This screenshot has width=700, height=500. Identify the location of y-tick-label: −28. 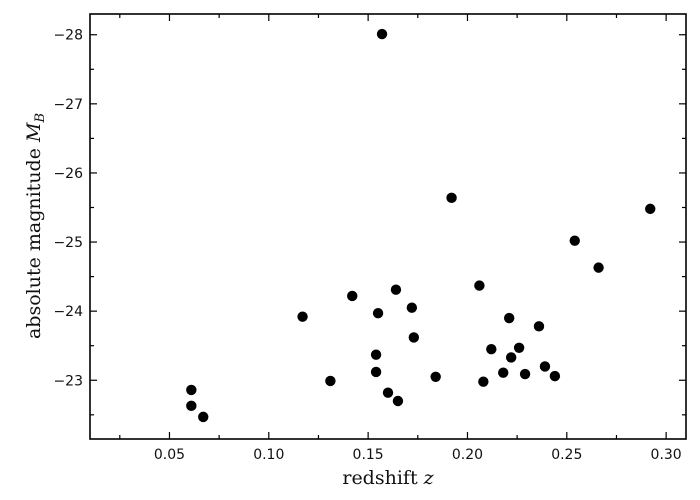
(68, 36).